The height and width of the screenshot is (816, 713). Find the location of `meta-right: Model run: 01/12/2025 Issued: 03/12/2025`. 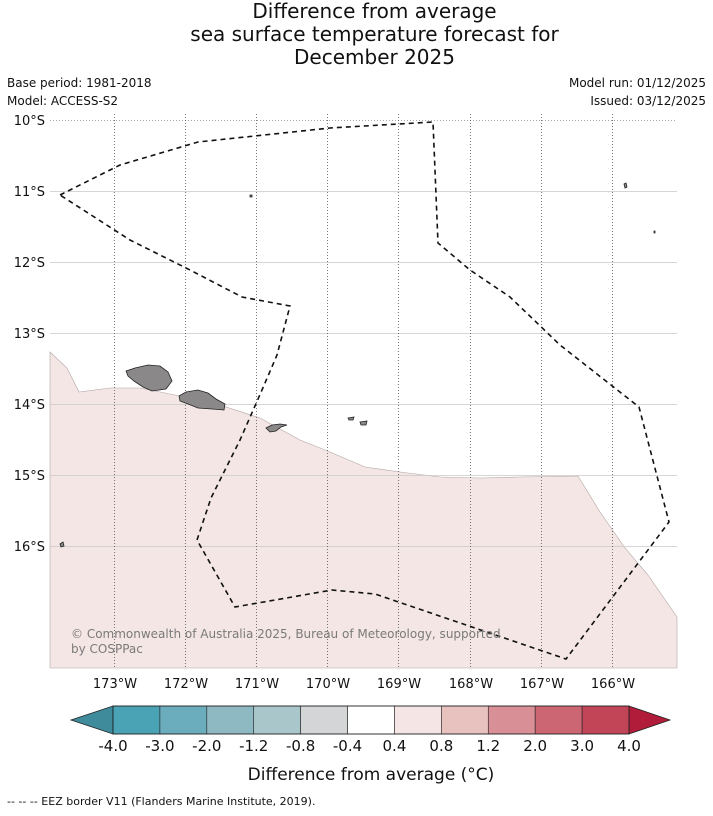

meta-right: Model run: 01/12/2025 Issued: 03/12/2025 is located at coordinates (637, 92).